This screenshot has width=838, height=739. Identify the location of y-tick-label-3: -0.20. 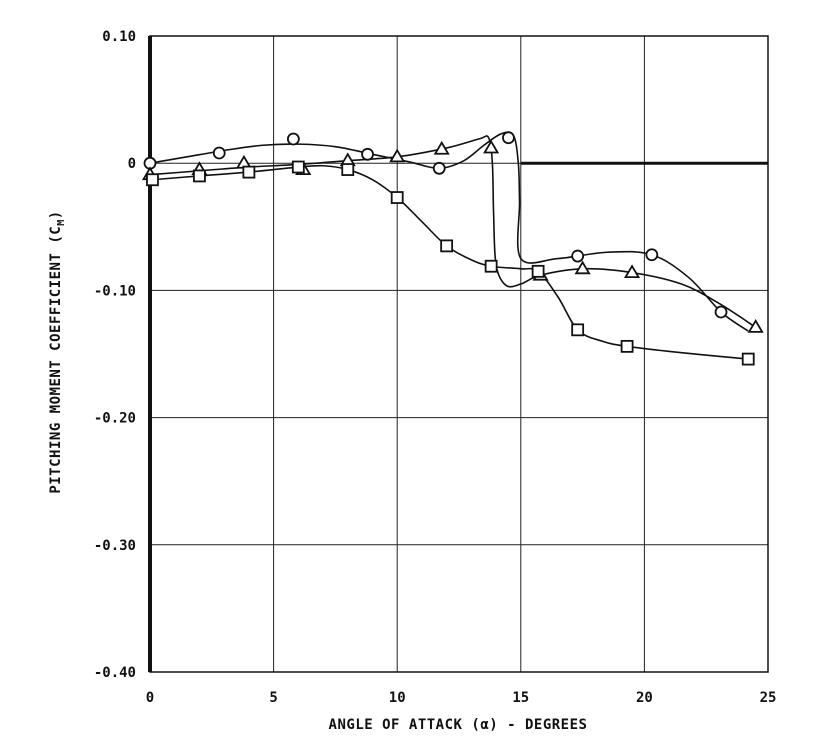
(115, 419).